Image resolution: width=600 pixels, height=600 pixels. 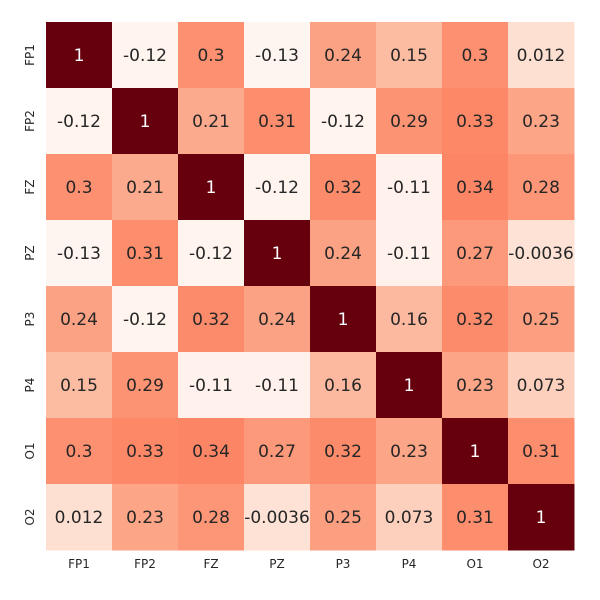 I want to click on heatmap-value-label-FP2-PZ: 0.31, so click(x=277, y=122).